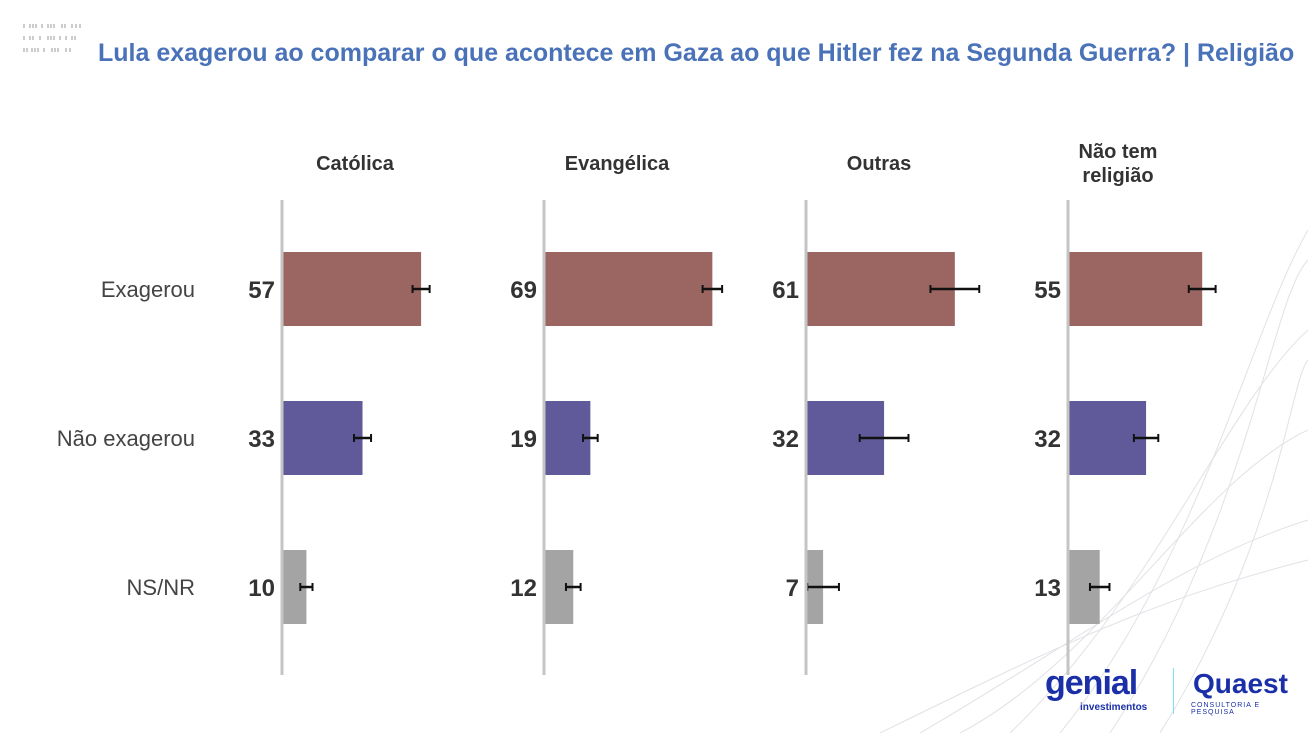 The width and height of the screenshot is (1308, 733). What do you see at coordinates (355, 164) in the screenshot?
I see `panel-header-catolica: Católica` at bounding box center [355, 164].